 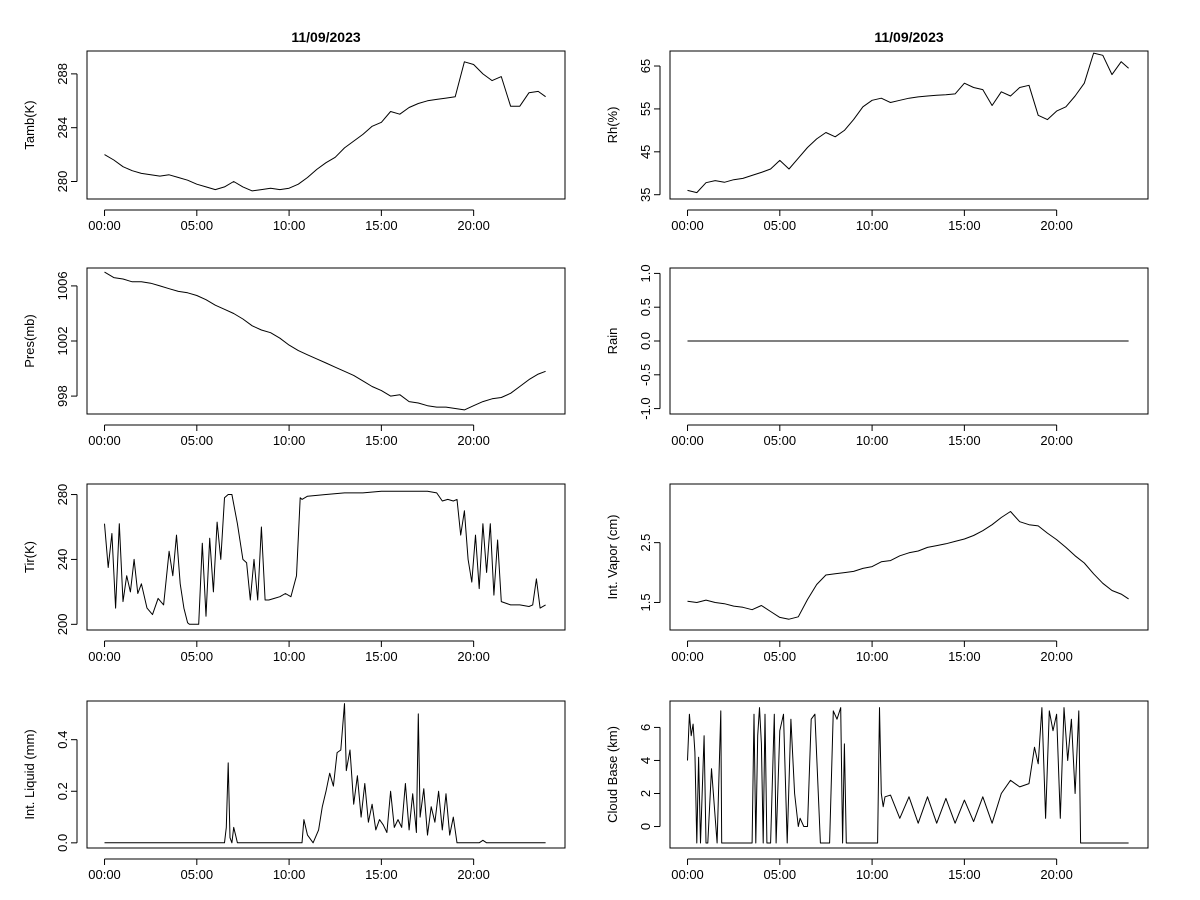 I want to click on y-tick-label: 1.5, so click(x=645, y=602).